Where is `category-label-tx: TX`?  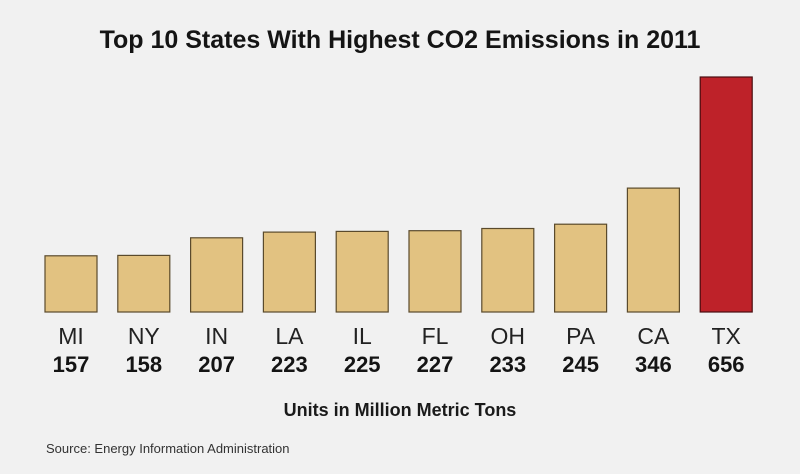
category-label-tx: TX is located at coordinates (726, 336).